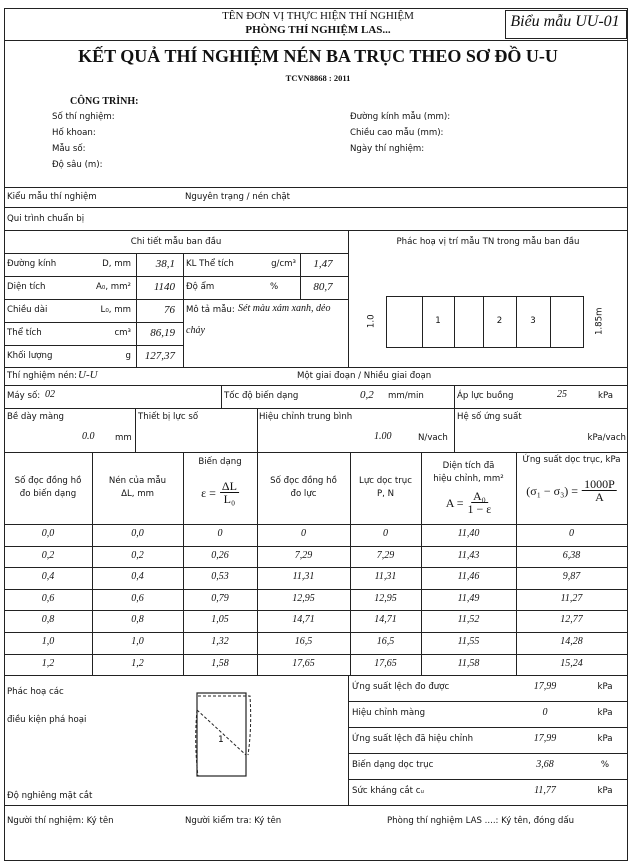 The width and height of the screenshot is (630, 864). I want to click on initial-row-value: 1140, so click(164, 287).